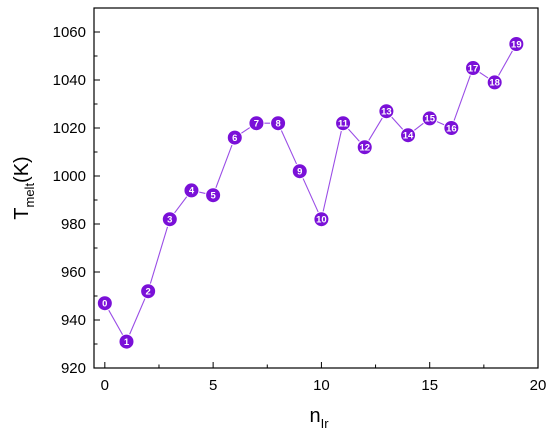 This screenshot has width=550, height=444. I want to click on data-point-label: 11, so click(343, 124).